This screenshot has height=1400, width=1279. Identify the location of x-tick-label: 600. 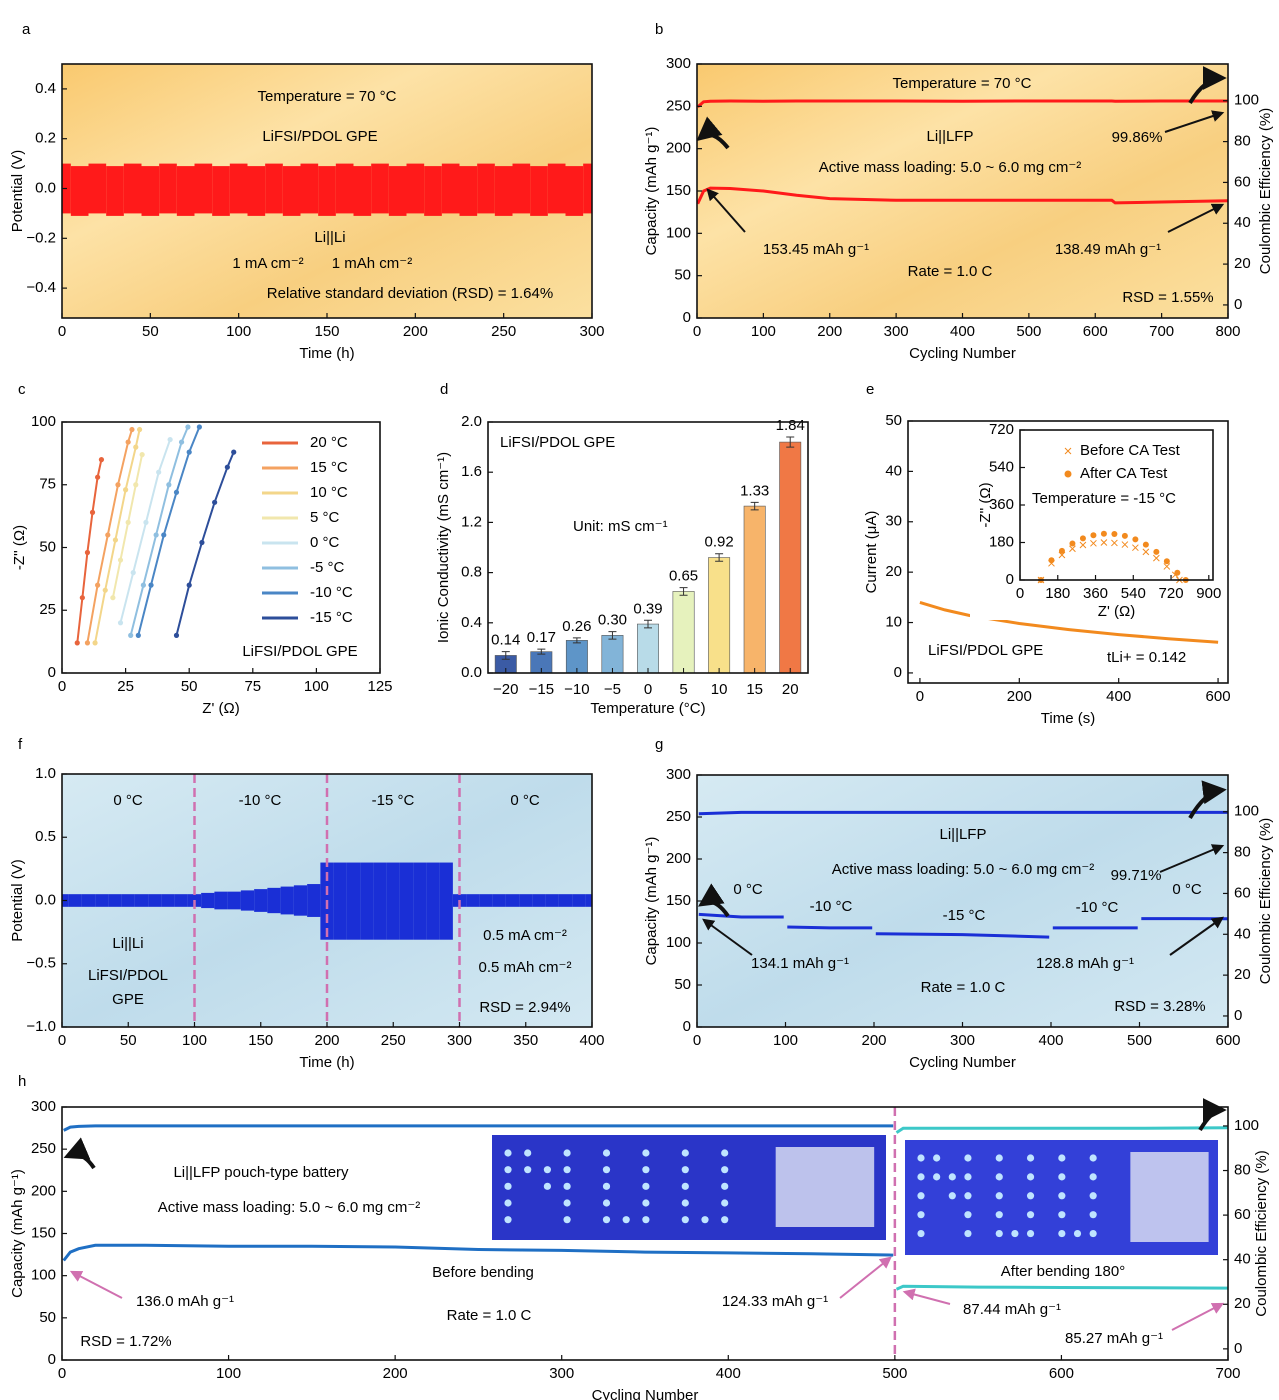
(1061, 1373).